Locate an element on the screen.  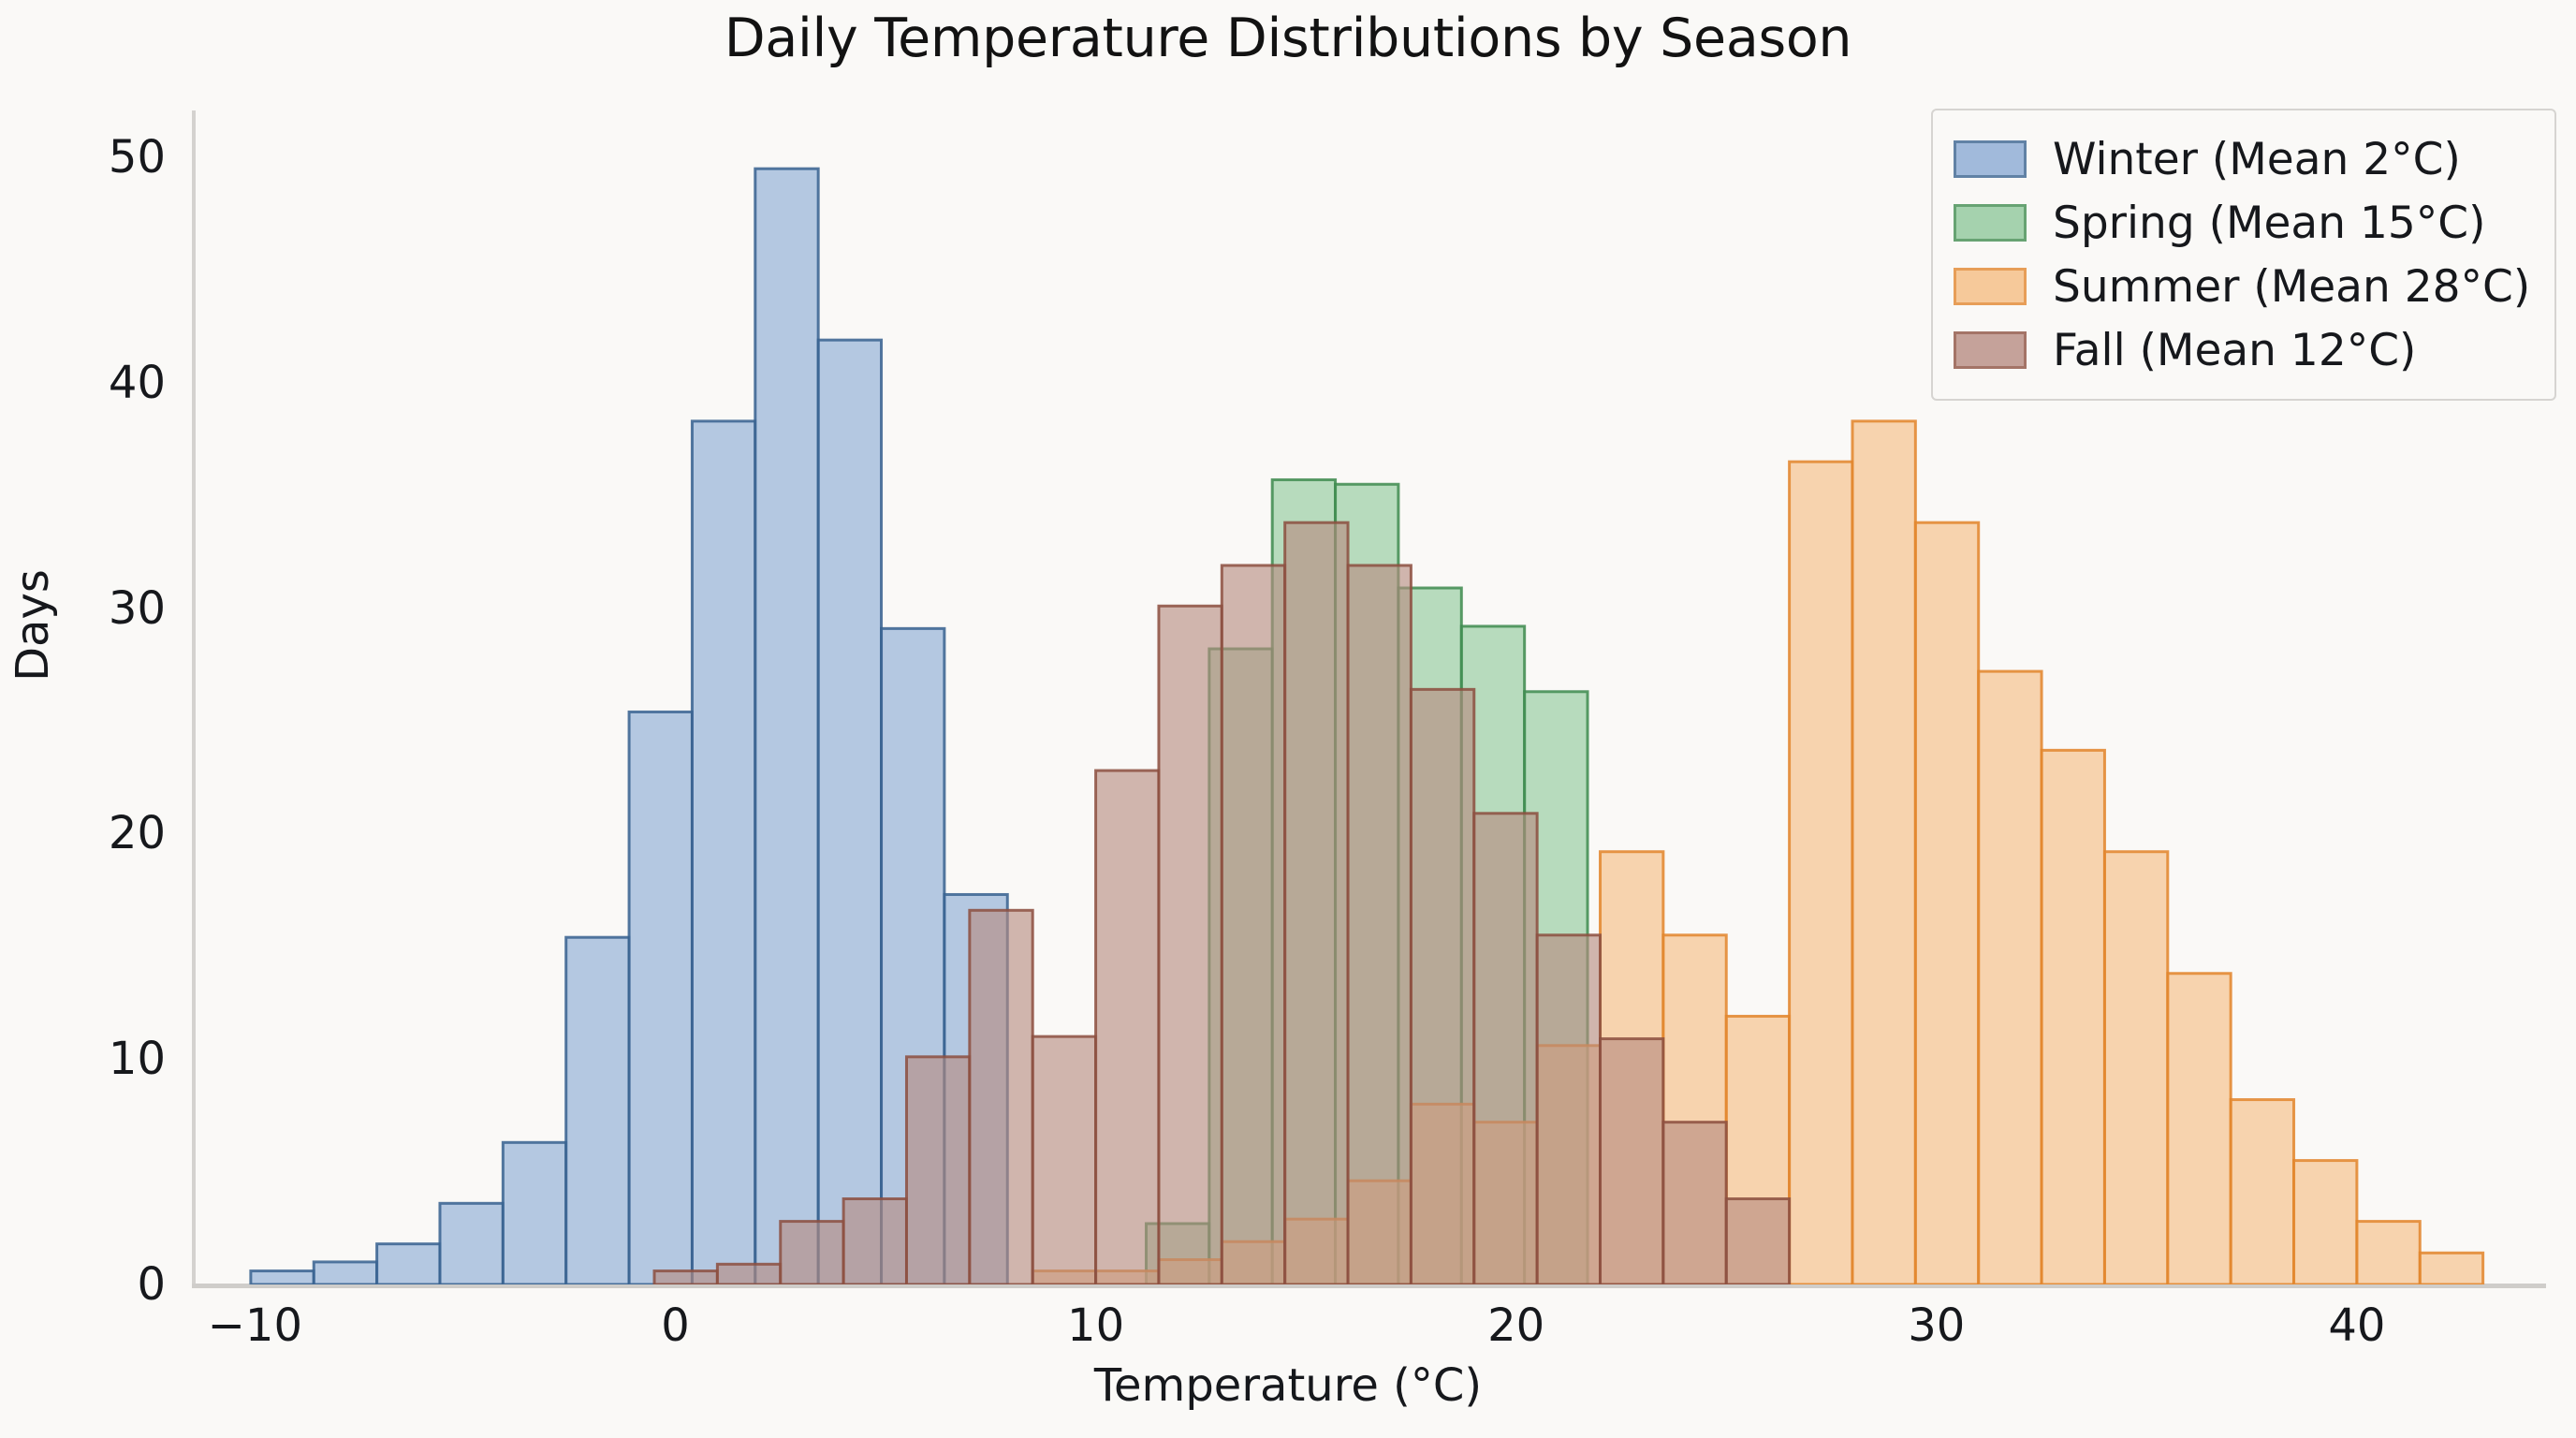
y-tick-label: 0 is located at coordinates (152, 1284).